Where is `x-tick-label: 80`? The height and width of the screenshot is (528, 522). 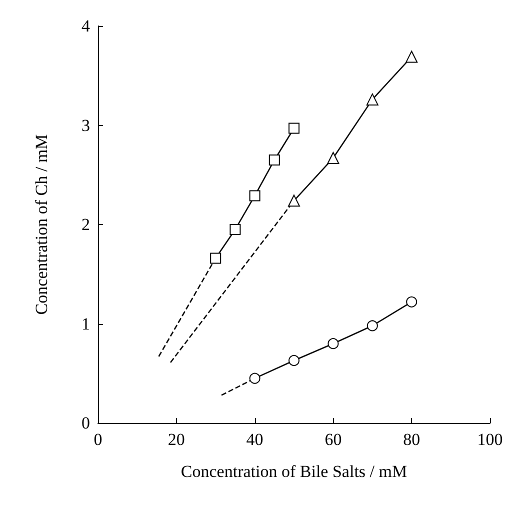
x-tick-label: 80 is located at coordinates (411, 439).